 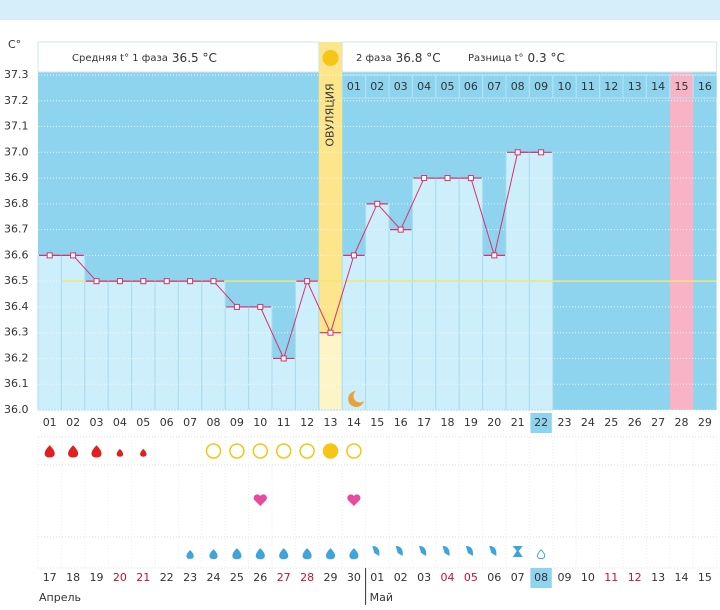 What do you see at coordinates (401, 422) in the screenshot?
I see `cycle-day: 16` at bounding box center [401, 422].